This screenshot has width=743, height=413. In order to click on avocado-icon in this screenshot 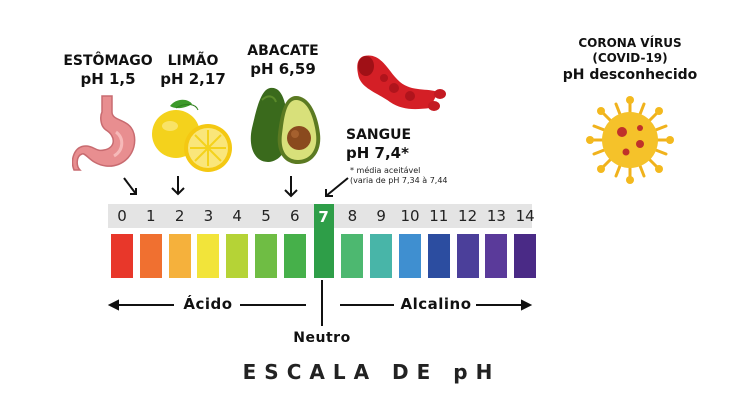, I will do `click(285, 125)`.